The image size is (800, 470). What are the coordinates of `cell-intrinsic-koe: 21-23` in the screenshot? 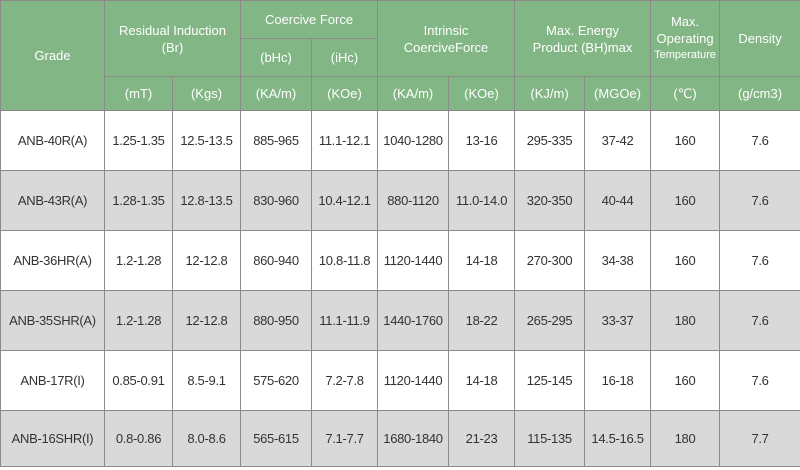 It's located at (482, 438).